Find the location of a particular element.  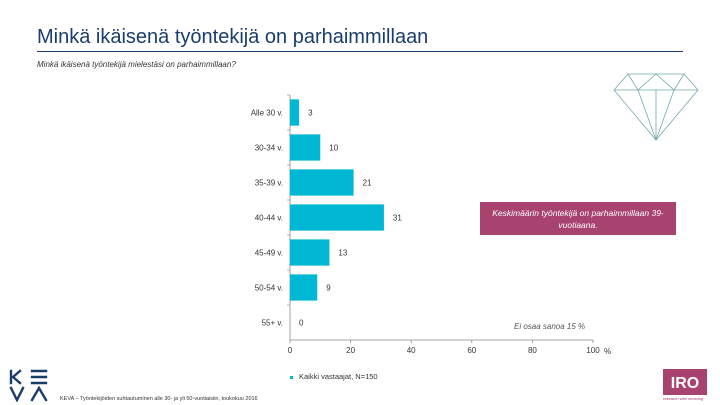

x-tick-label: 40 is located at coordinates (411, 350).